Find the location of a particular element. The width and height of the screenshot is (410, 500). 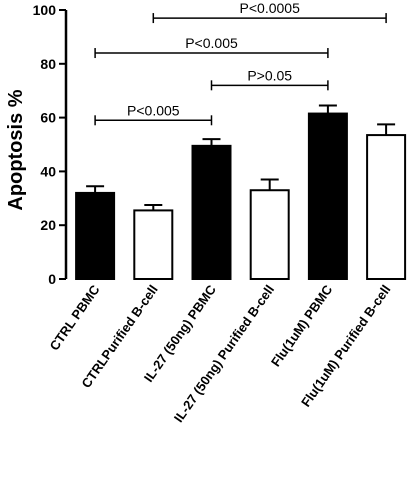

x-category-label: Flu(1uM) PBMC is located at coordinates (302, 326).